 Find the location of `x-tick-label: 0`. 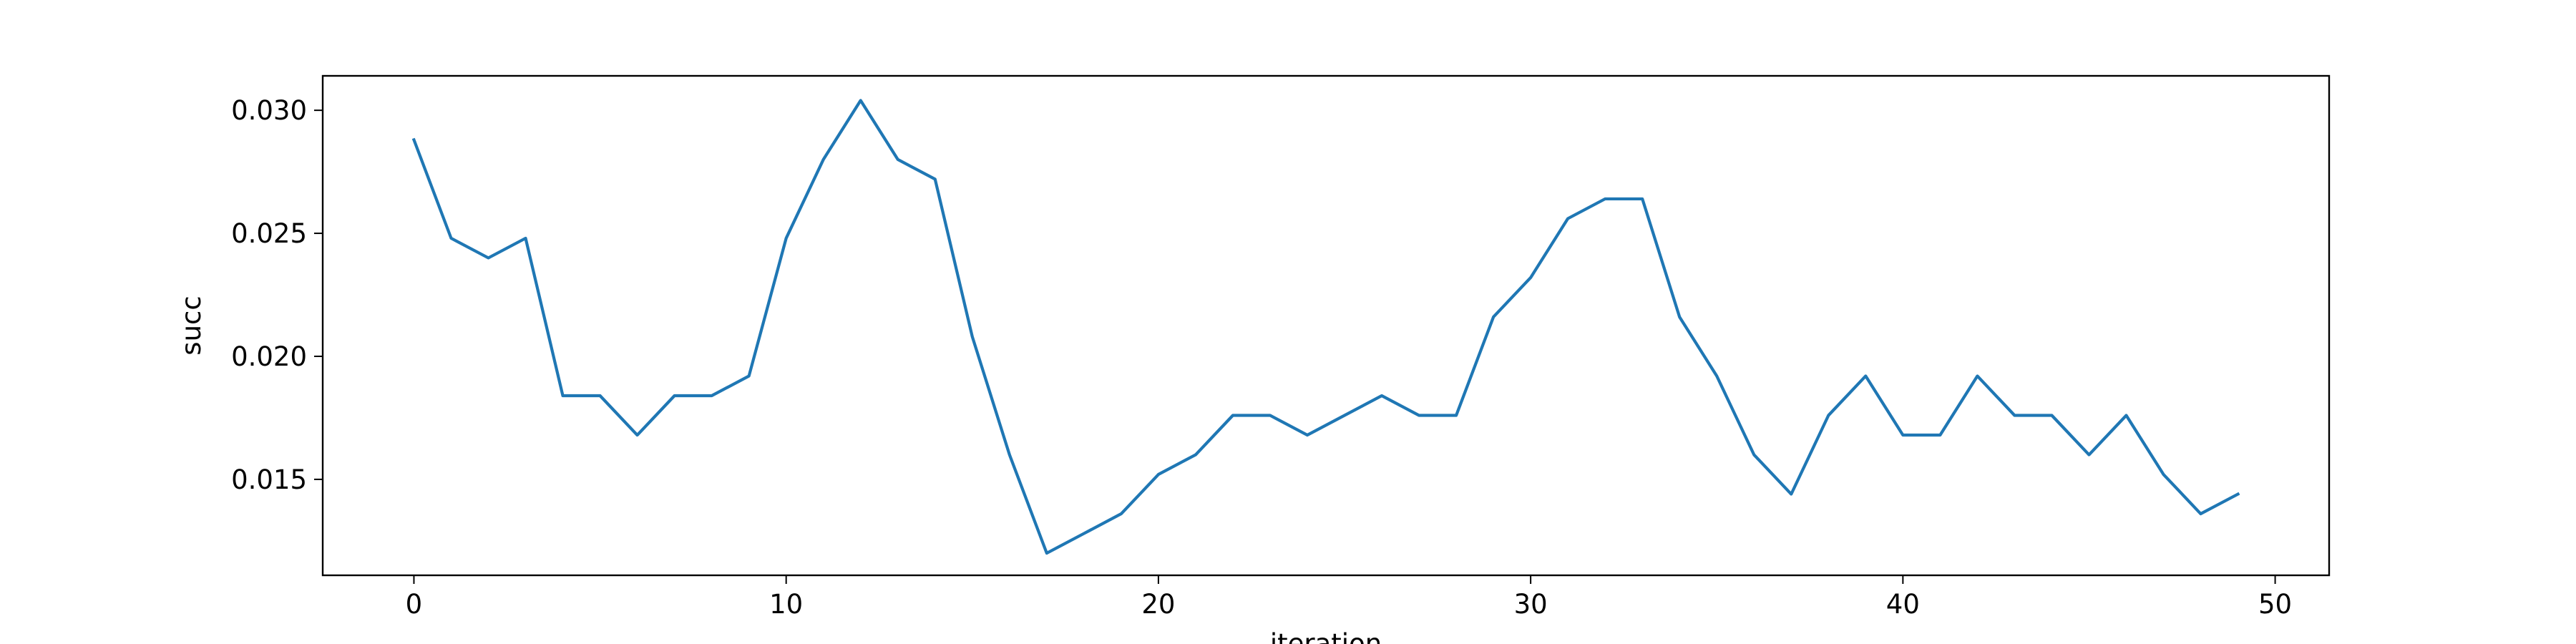

x-tick-label: 0 is located at coordinates (414, 604).